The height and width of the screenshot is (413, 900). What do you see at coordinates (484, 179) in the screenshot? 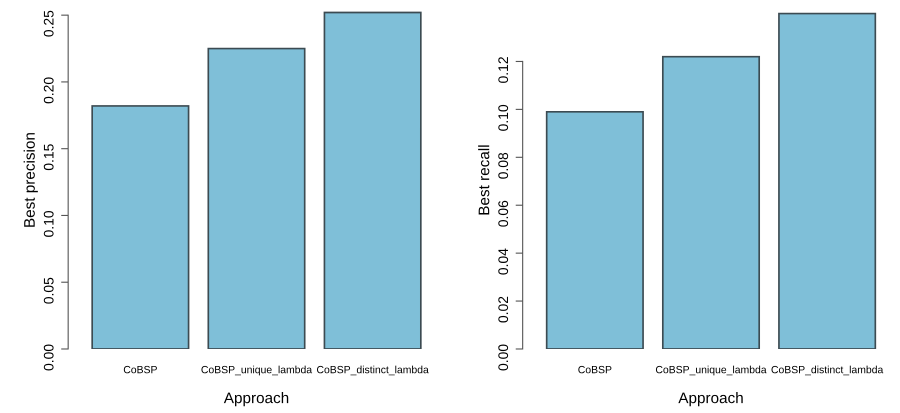
I see `y-axis-title: Best recall` at bounding box center [484, 179].